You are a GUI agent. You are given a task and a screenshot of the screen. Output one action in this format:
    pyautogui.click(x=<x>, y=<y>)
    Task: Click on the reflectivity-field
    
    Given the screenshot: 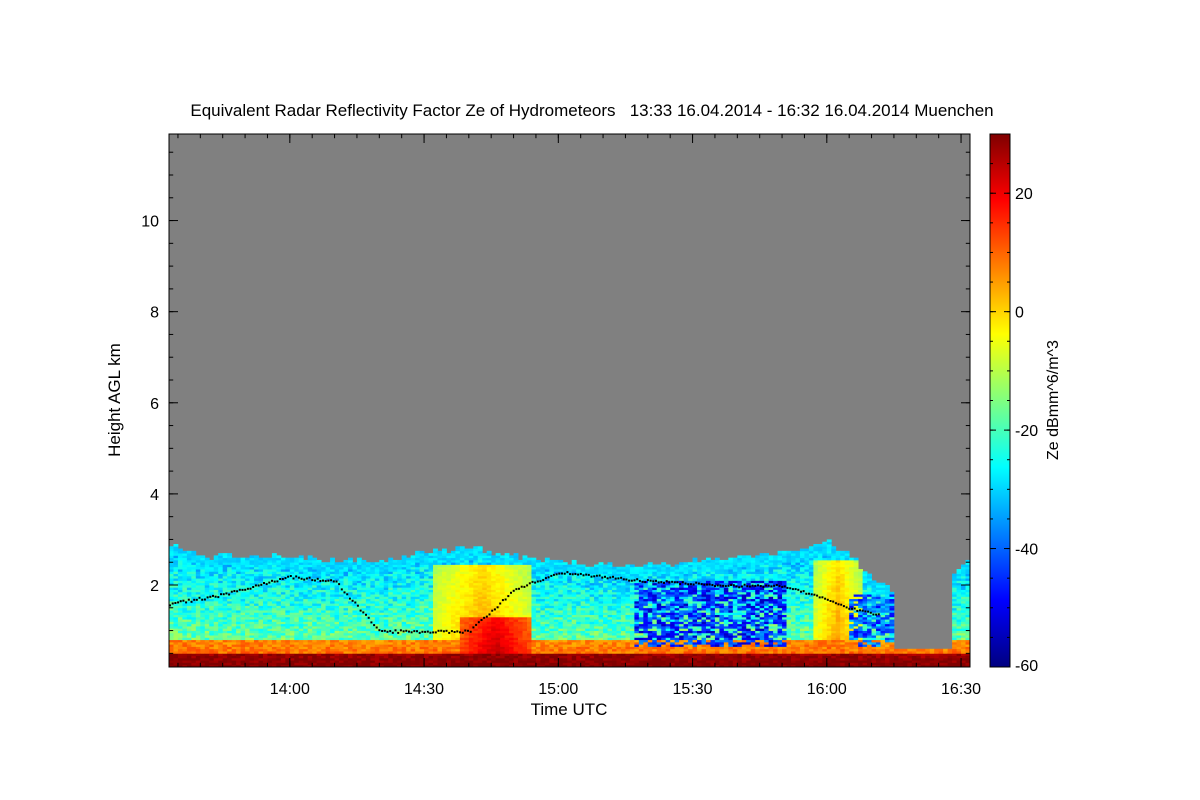 What is the action you would take?
    pyautogui.click(x=569, y=603)
    